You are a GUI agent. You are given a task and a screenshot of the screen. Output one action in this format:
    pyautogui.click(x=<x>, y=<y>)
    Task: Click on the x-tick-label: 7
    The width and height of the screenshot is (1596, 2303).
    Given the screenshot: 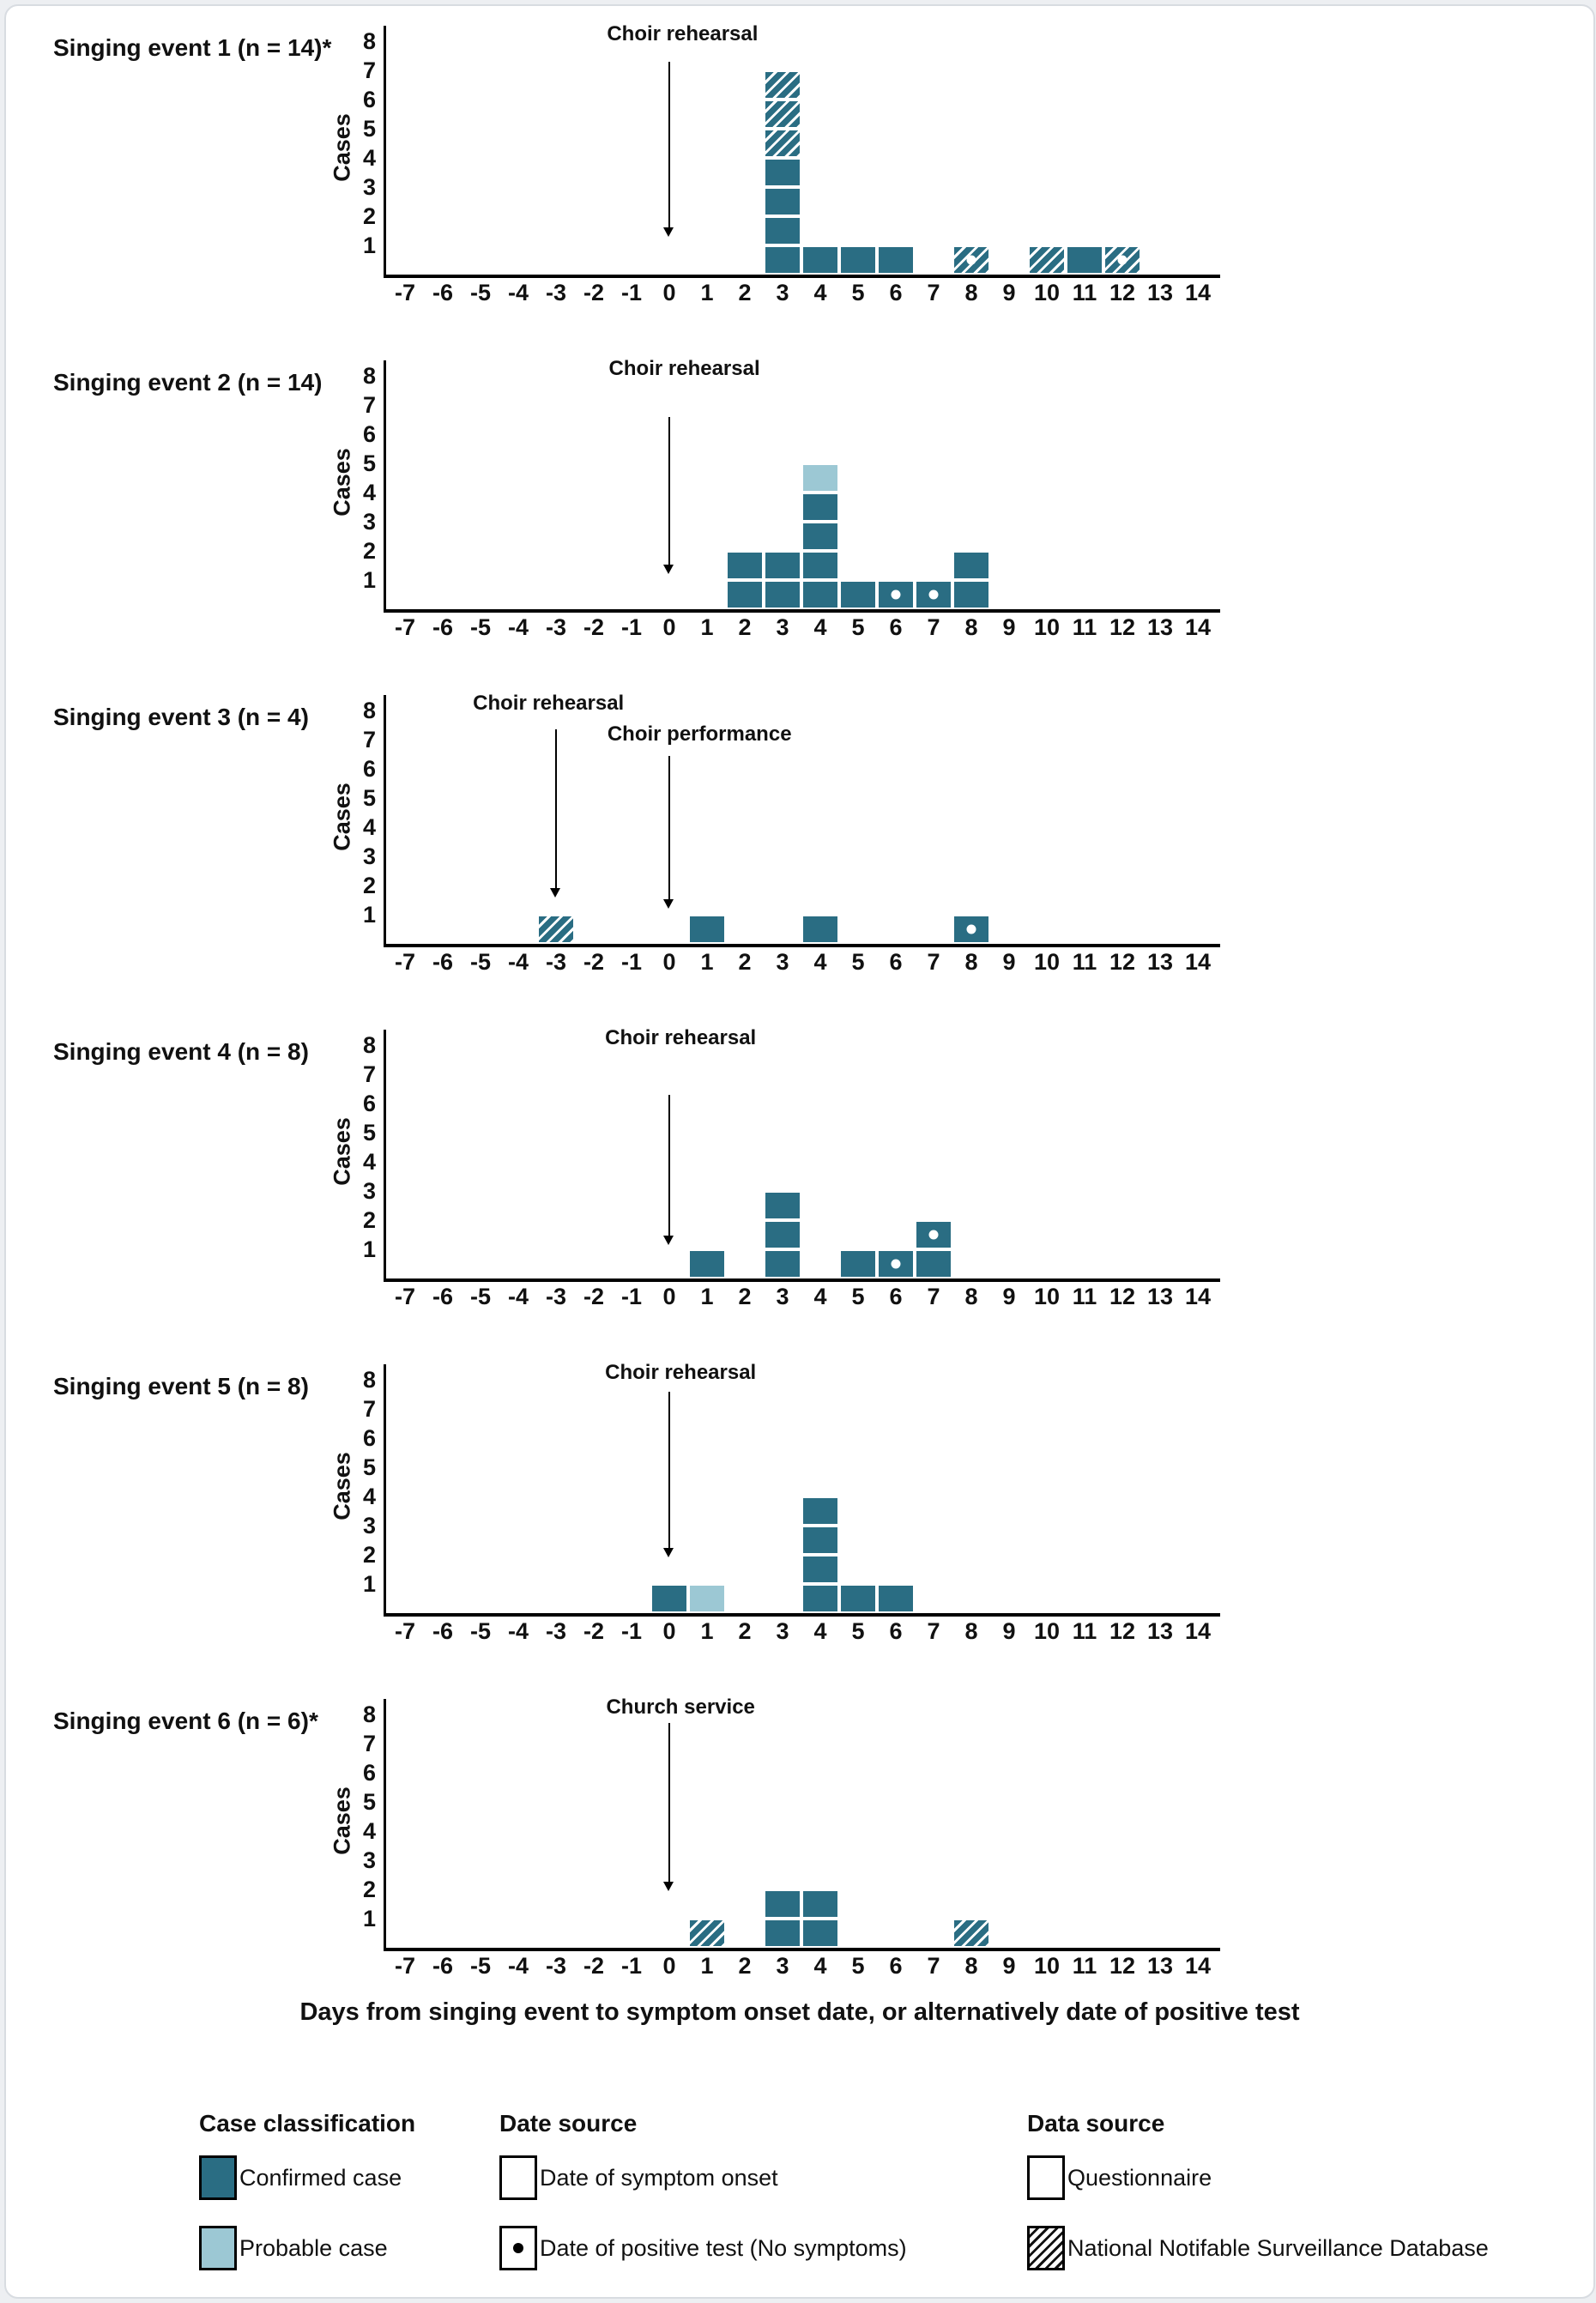 What is the action you would take?
    pyautogui.click(x=934, y=627)
    